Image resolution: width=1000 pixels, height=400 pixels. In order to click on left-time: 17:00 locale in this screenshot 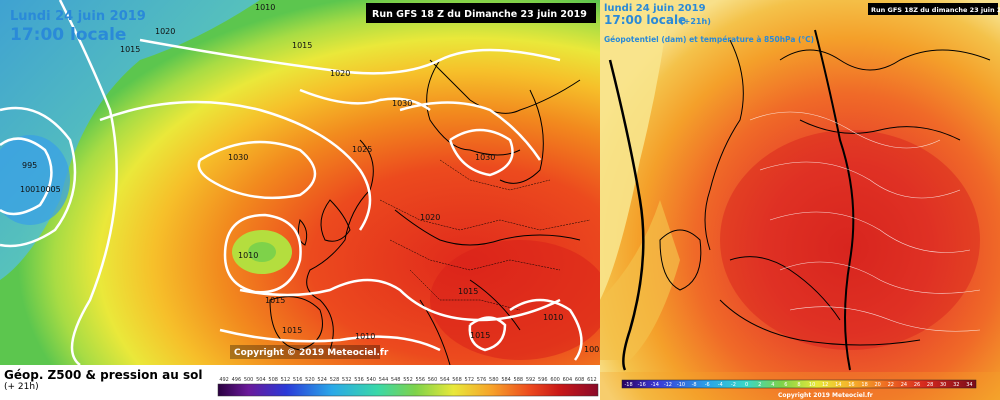, I will do `click(68, 35)`.